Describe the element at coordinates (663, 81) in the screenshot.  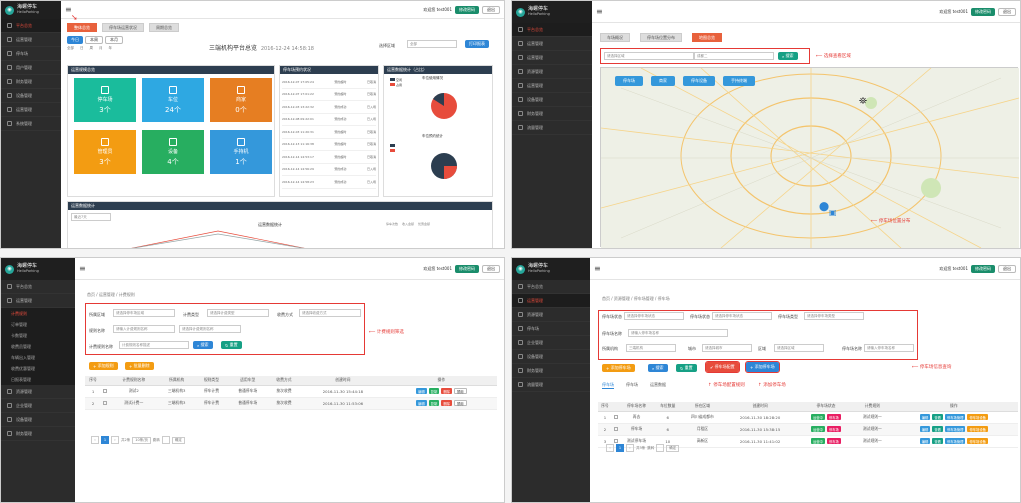
I see `map-layer-button-1: 商家` at that location.